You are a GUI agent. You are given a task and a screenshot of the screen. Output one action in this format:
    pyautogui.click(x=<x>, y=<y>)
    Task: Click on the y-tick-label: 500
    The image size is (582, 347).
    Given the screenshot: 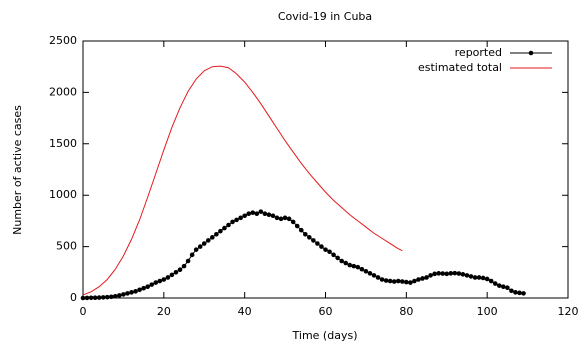 What is the action you would take?
    pyautogui.click(x=66, y=246)
    